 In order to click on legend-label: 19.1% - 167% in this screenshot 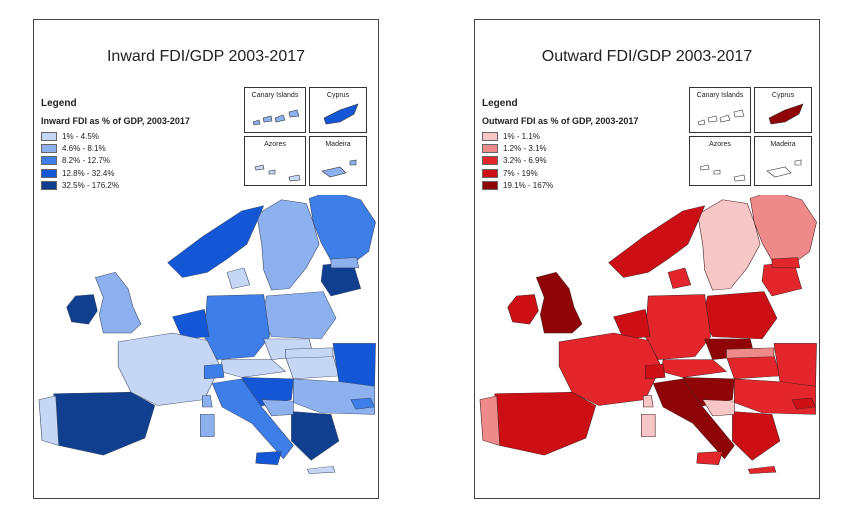, I will do `click(528, 186)`.